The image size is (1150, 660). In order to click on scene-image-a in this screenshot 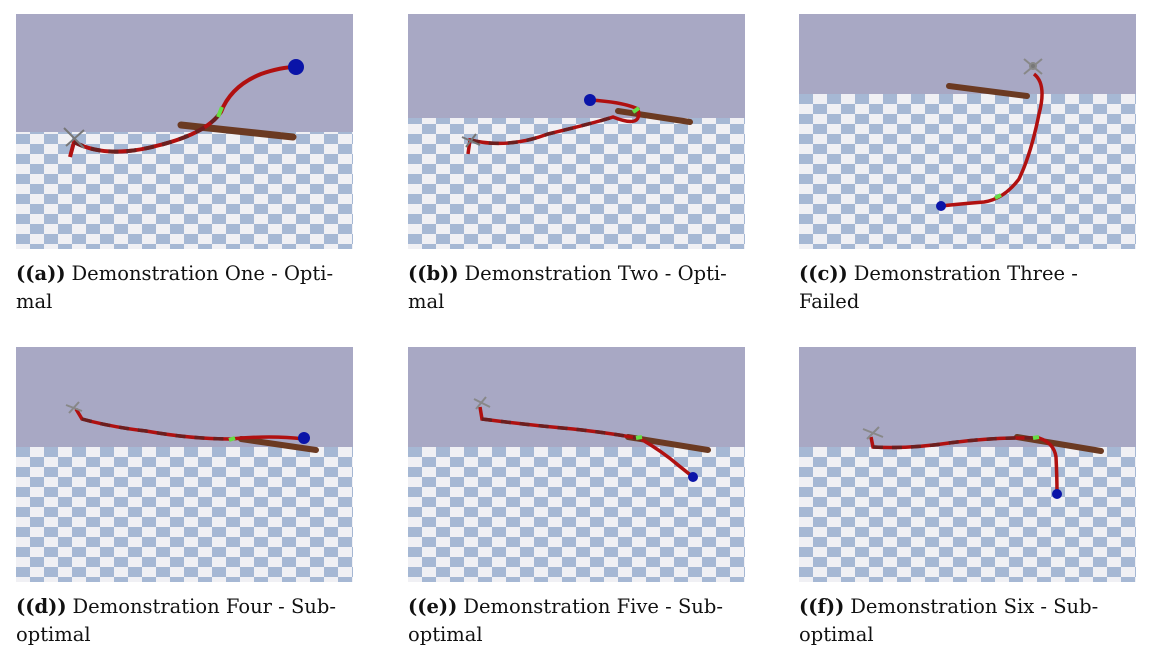, I will do `click(184, 131)`.